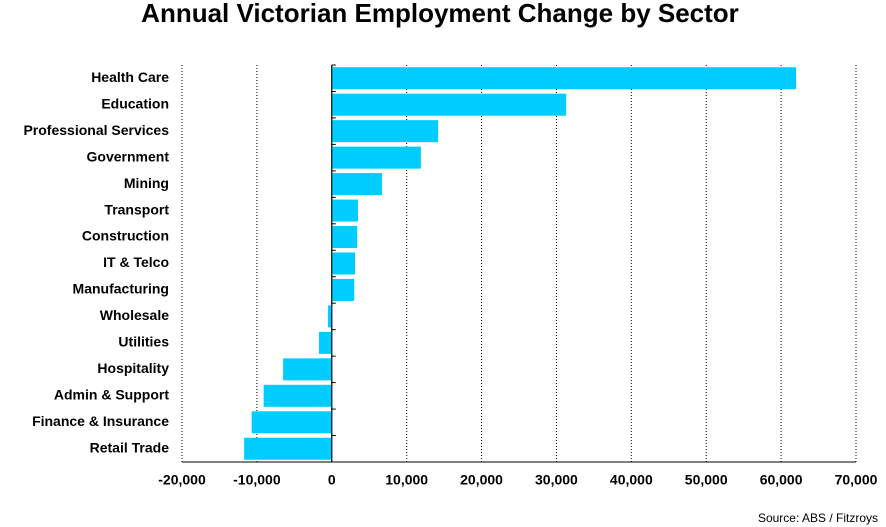 The image size is (886, 527). What do you see at coordinates (631, 480) in the screenshot?
I see `x-tick-label: 40,000` at bounding box center [631, 480].